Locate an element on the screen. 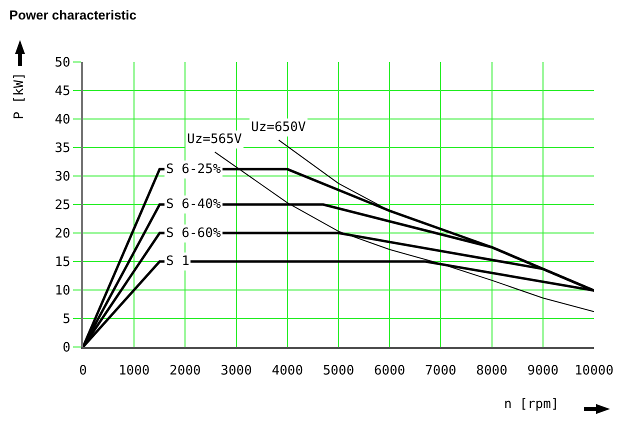  series-label: Uz=565V is located at coordinates (214, 139).